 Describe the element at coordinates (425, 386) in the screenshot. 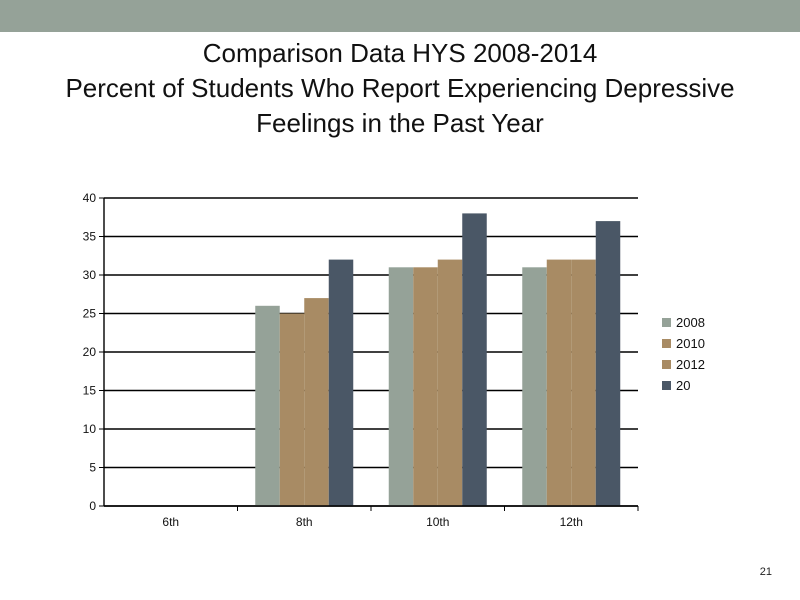

I see `bar-2010-10th` at that location.